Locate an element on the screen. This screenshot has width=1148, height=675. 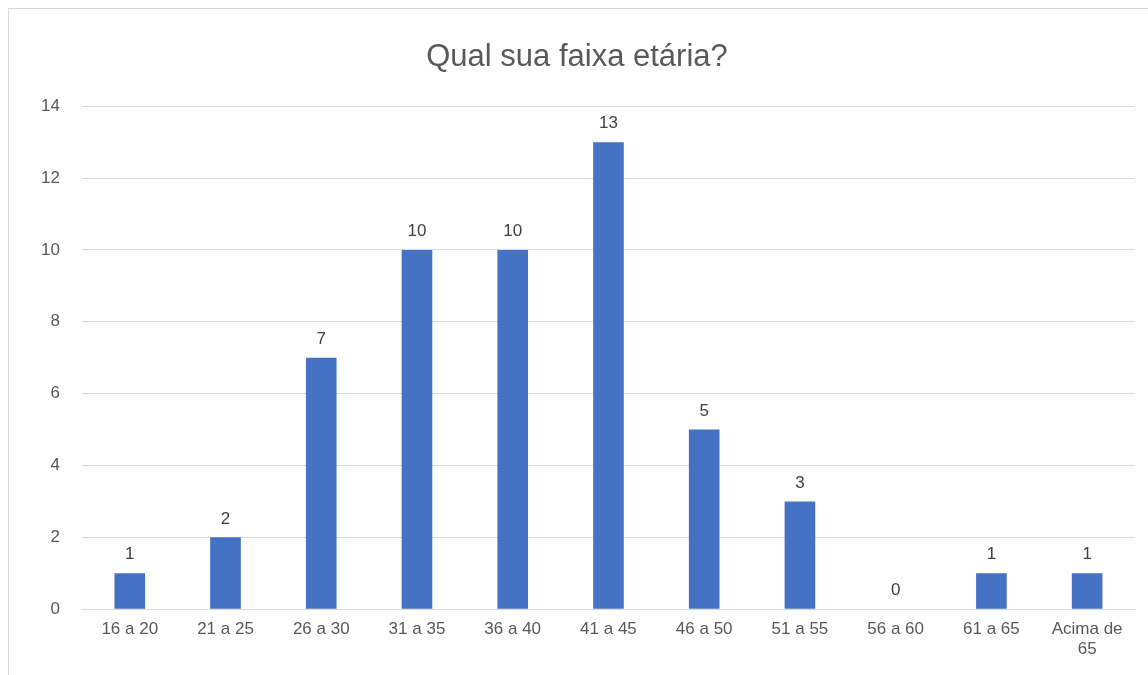
y-tick-label: 2 is located at coordinates (55, 537).